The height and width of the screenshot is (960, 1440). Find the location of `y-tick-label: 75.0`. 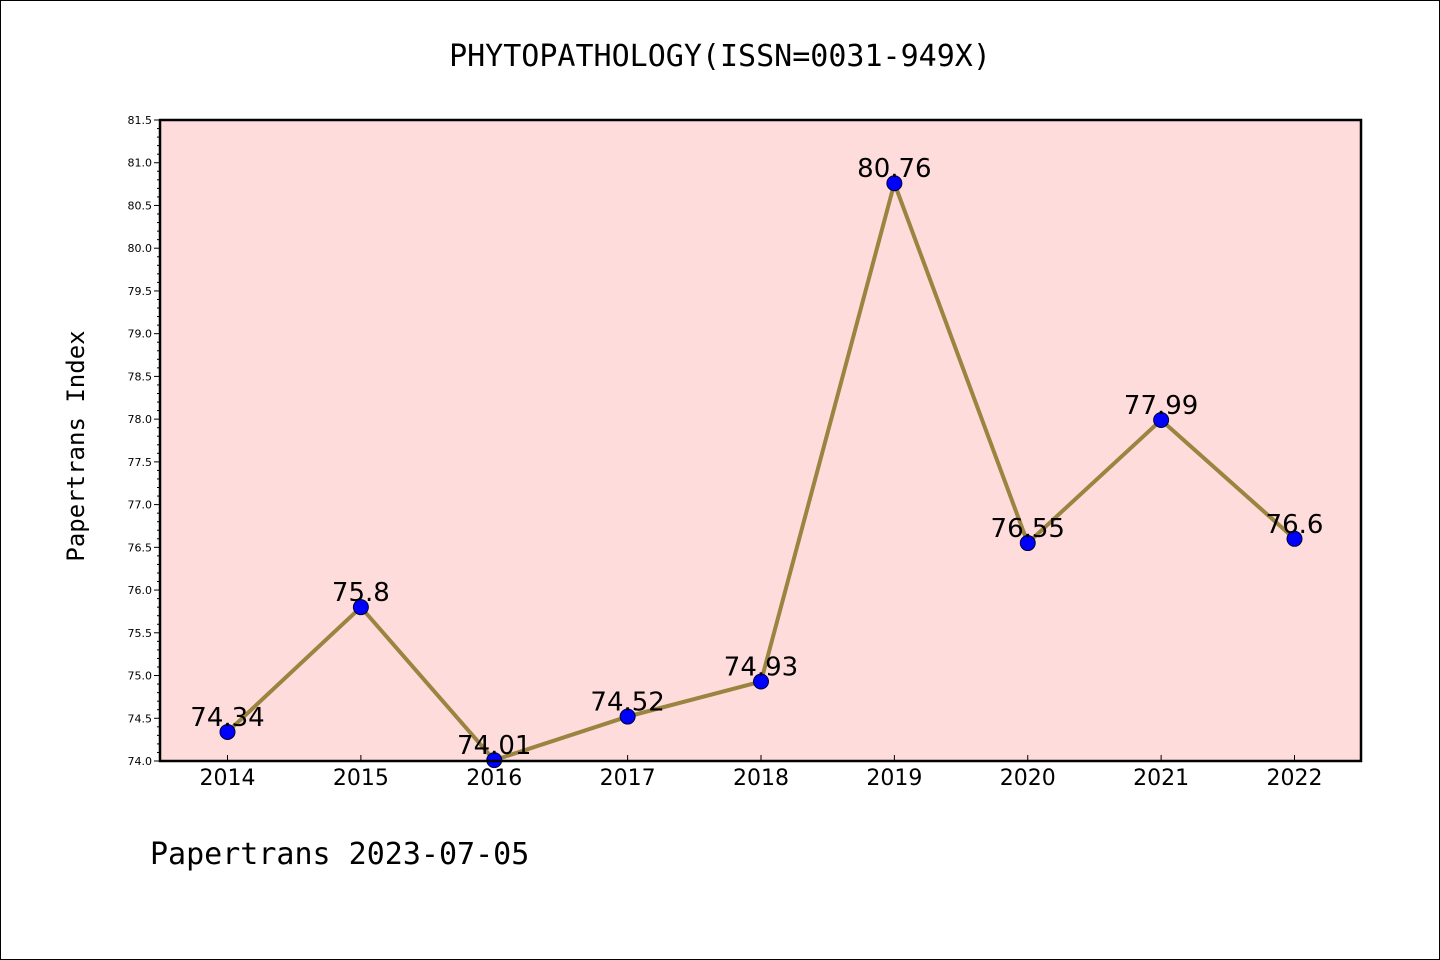

y-tick-label: 75.0 is located at coordinates (140, 676).